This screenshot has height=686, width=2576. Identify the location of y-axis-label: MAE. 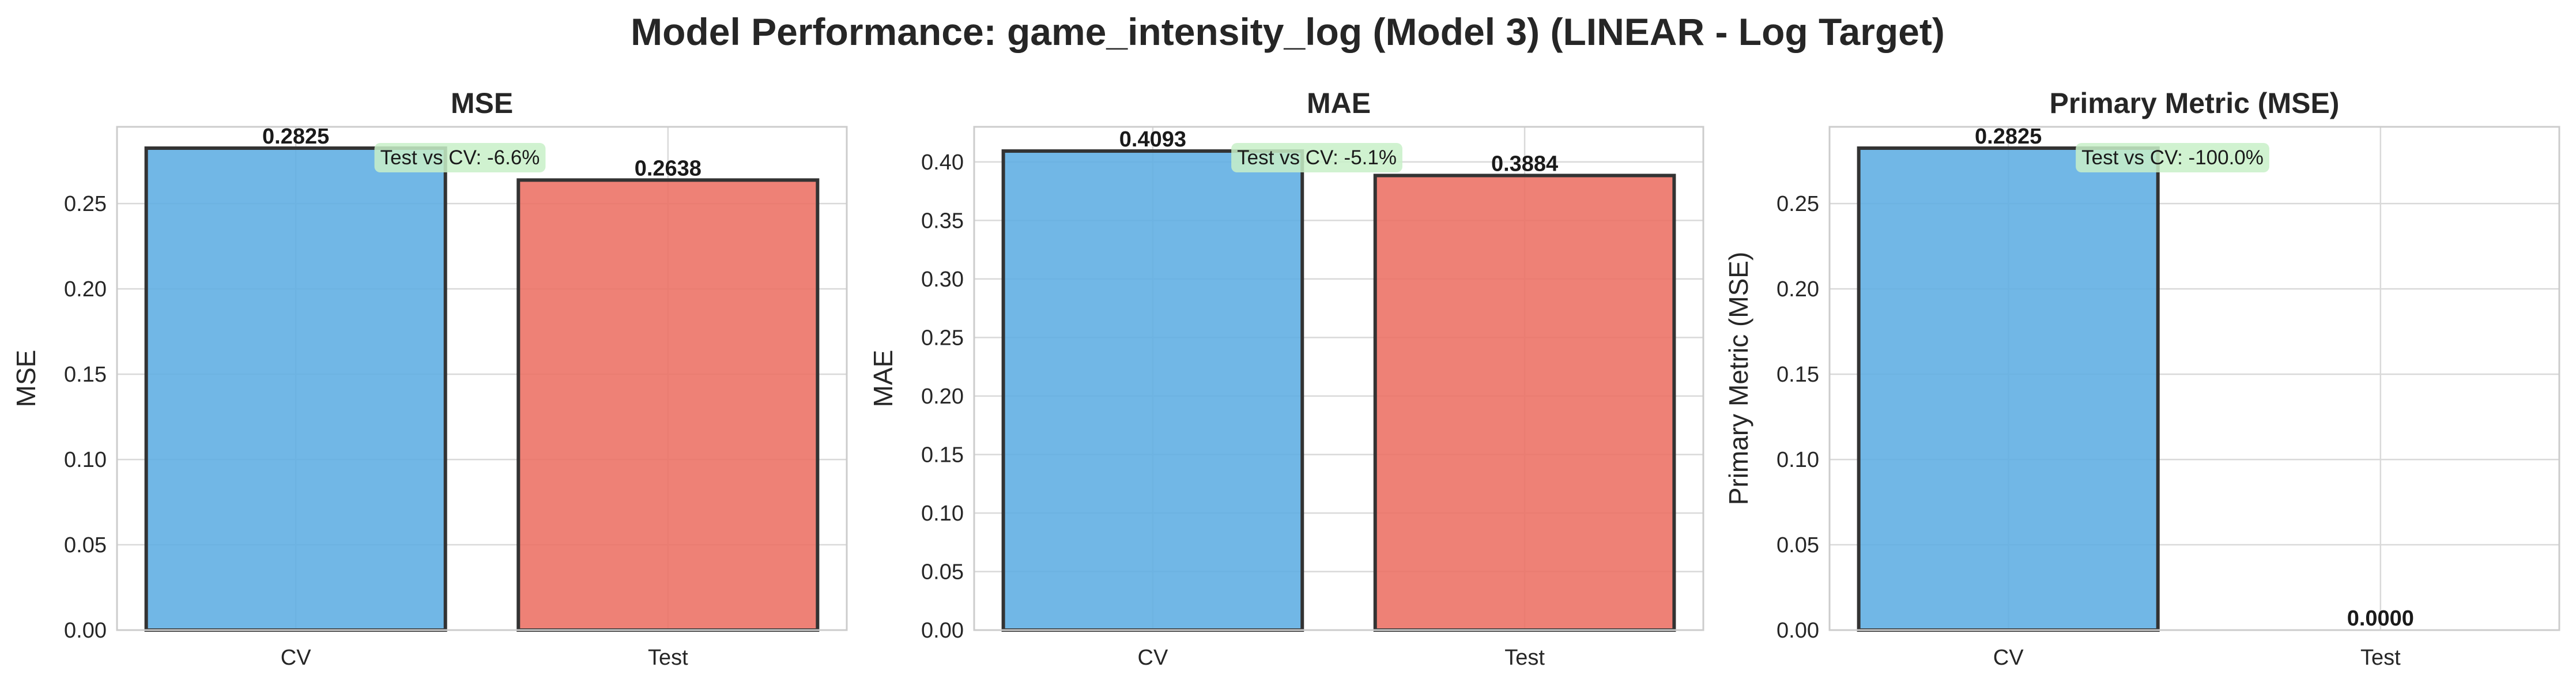
(883, 379).